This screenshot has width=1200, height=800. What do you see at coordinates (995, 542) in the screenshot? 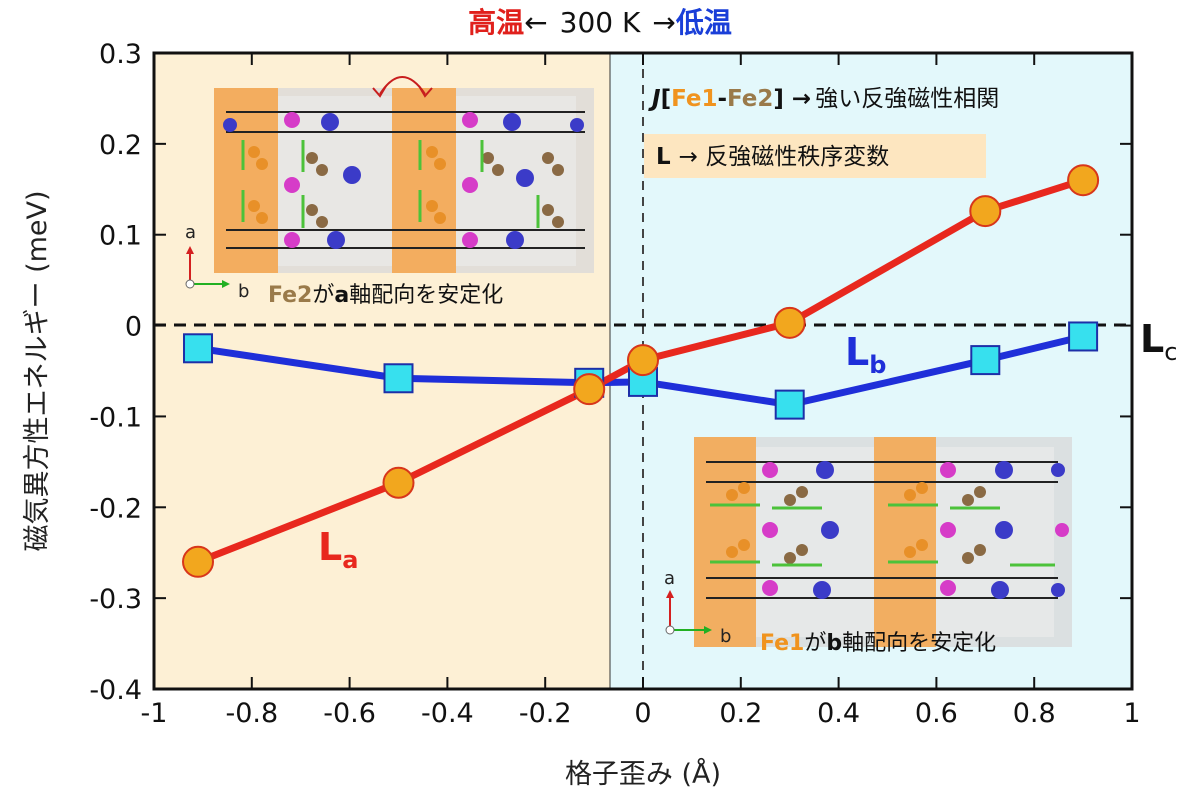
I see `inset-bottom-cell-right` at bounding box center [995, 542].